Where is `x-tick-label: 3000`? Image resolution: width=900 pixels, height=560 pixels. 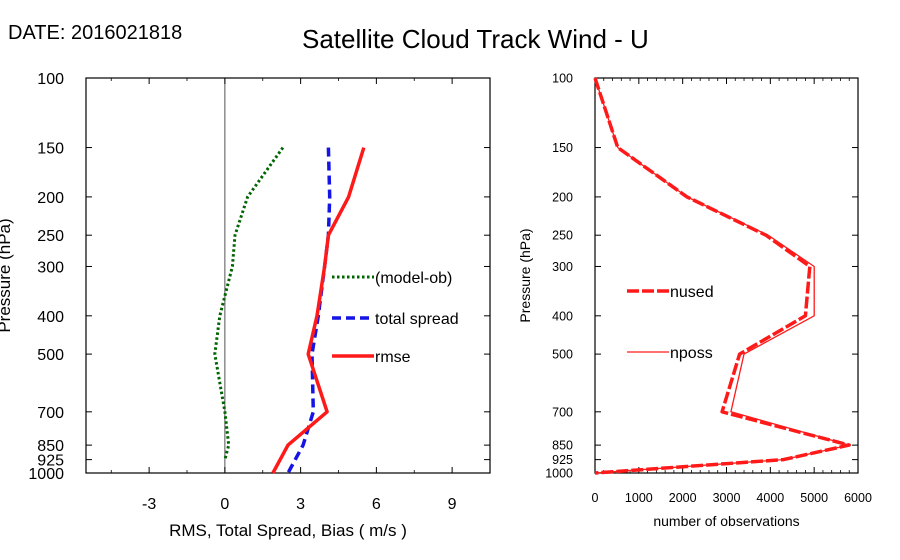 x-tick-label: 3000 is located at coordinates (727, 498).